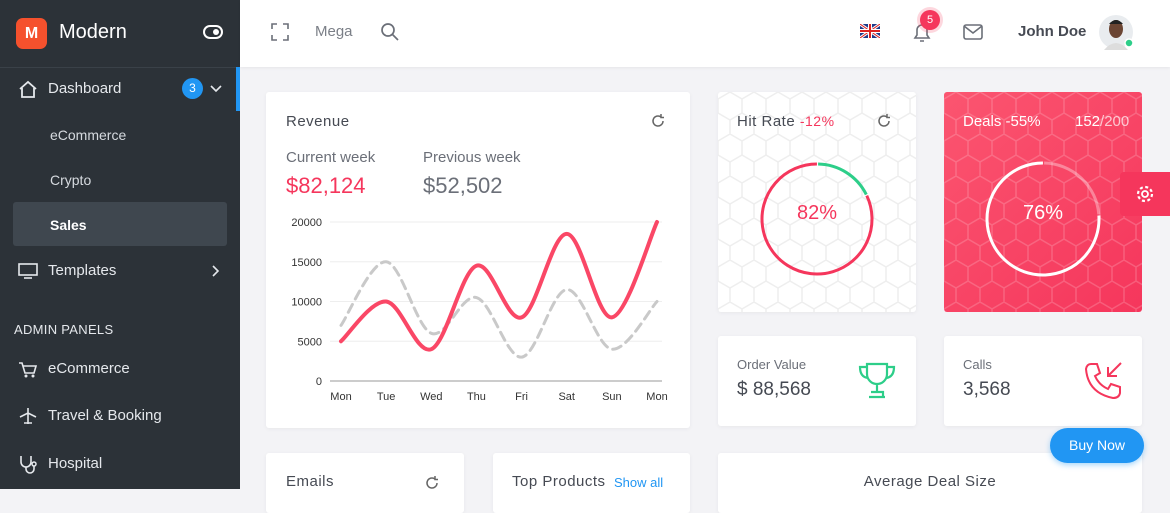  I want to click on menu-item: Dashboard, so click(85, 88).